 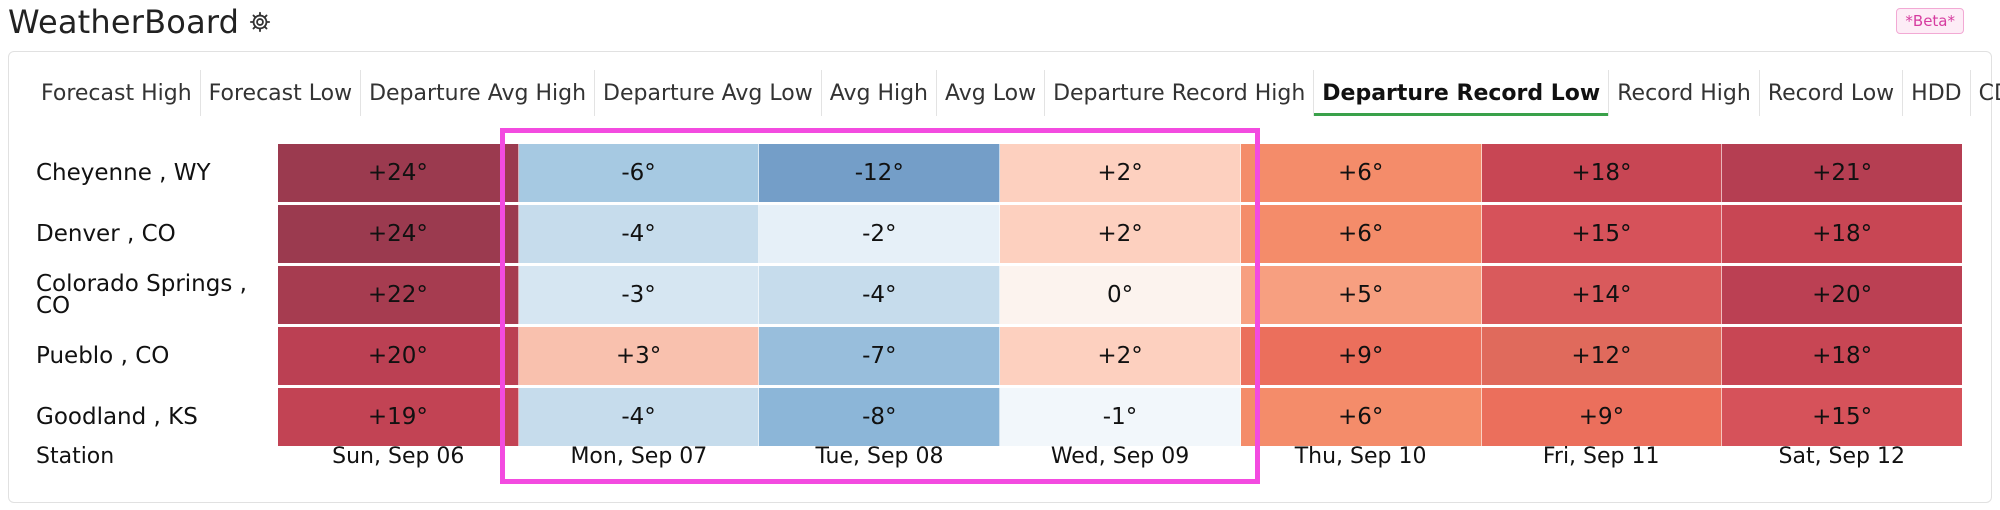 I want to click on tab-forecast-low: Forecast Low, so click(x=281, y=93).